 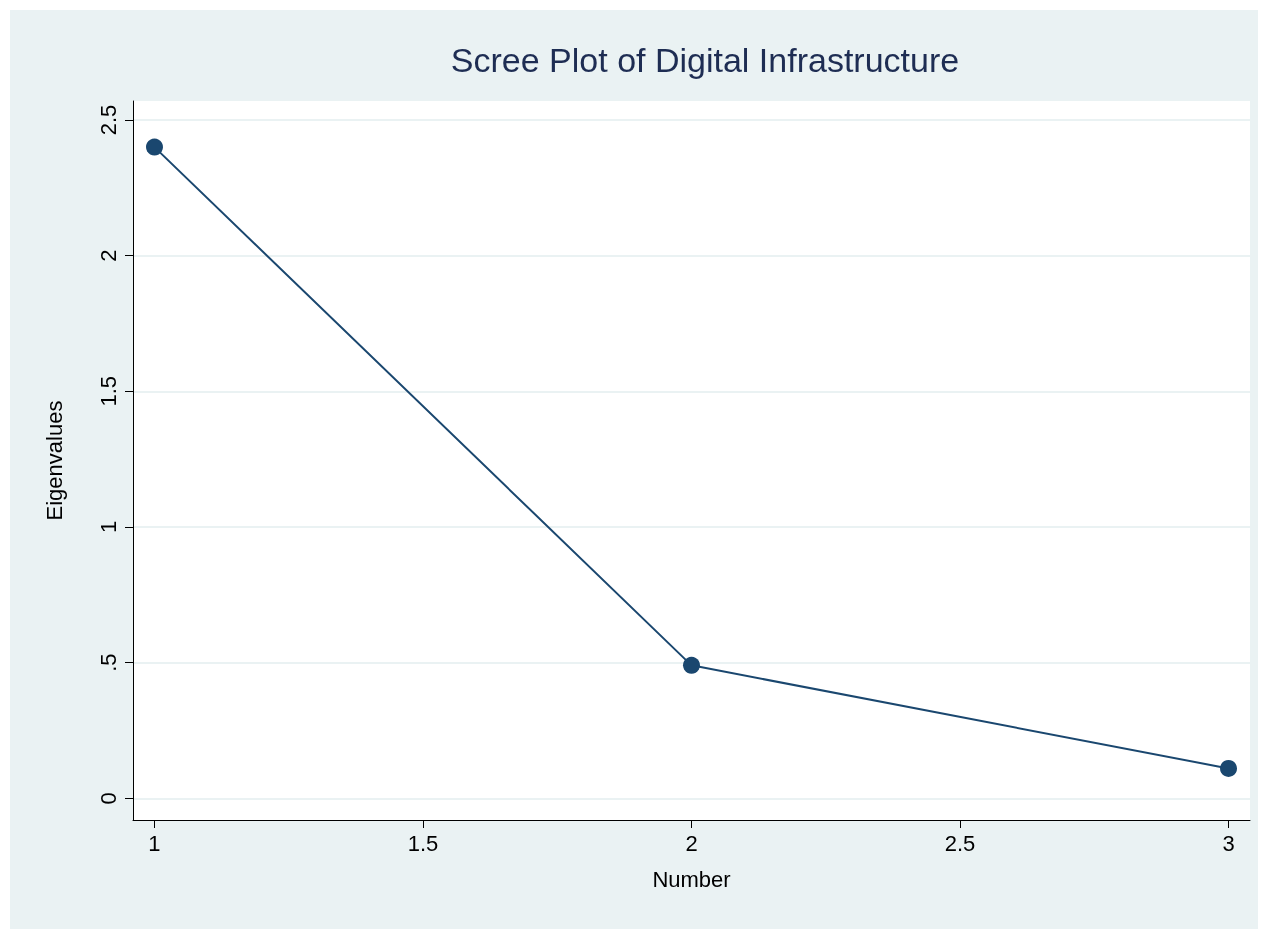 What do you see at coordinates (960, 843) in the screenshot?
I see `x-tick-label: 2.5` at bounding box center [960, 843].